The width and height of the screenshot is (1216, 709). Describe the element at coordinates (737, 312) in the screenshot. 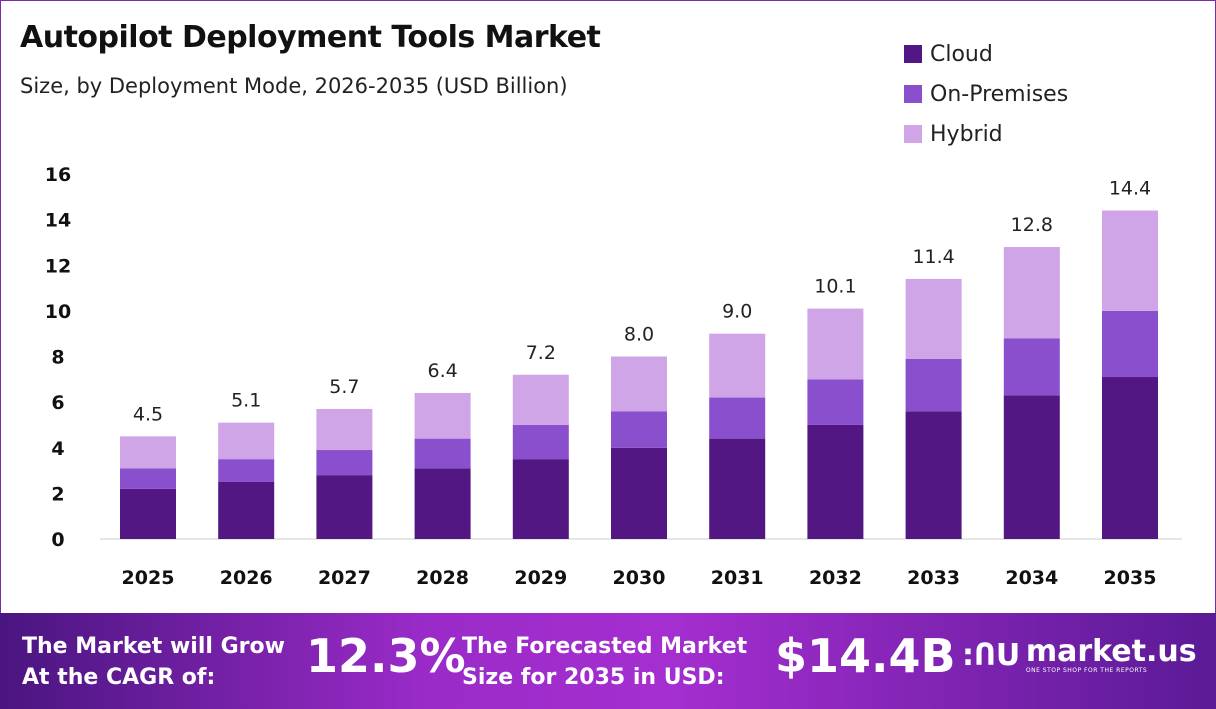

I see `total-label: 9.0` at that location.